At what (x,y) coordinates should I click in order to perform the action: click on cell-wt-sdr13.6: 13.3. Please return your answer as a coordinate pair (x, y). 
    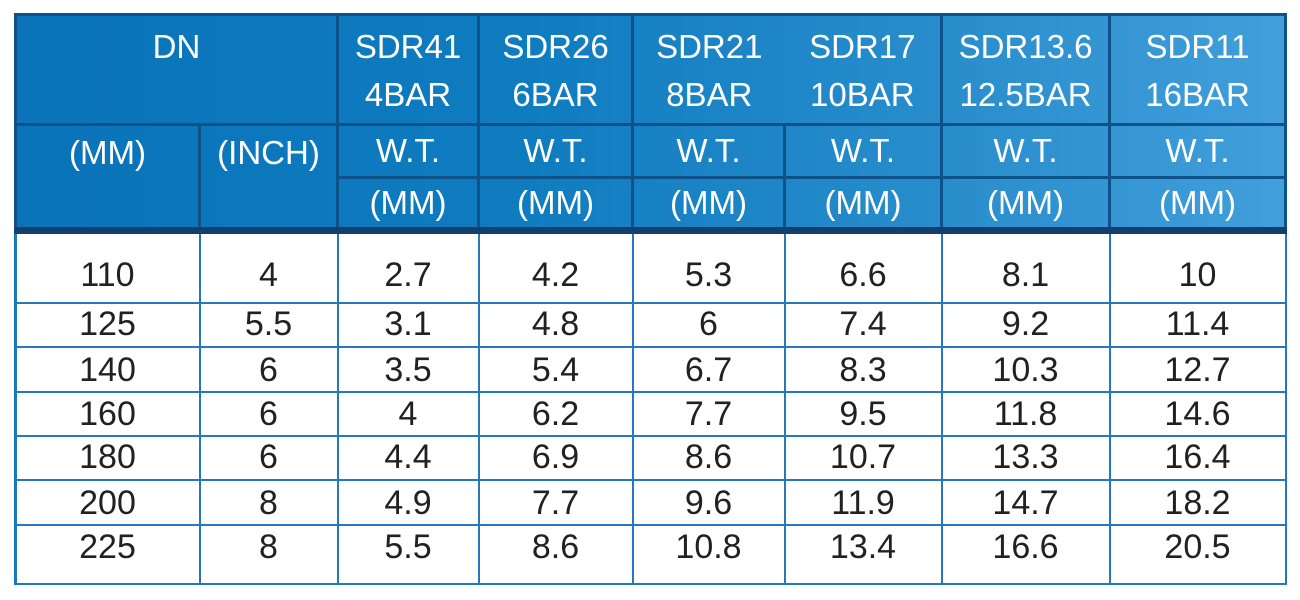
    Looking at the image, I should click on (1025, 457).